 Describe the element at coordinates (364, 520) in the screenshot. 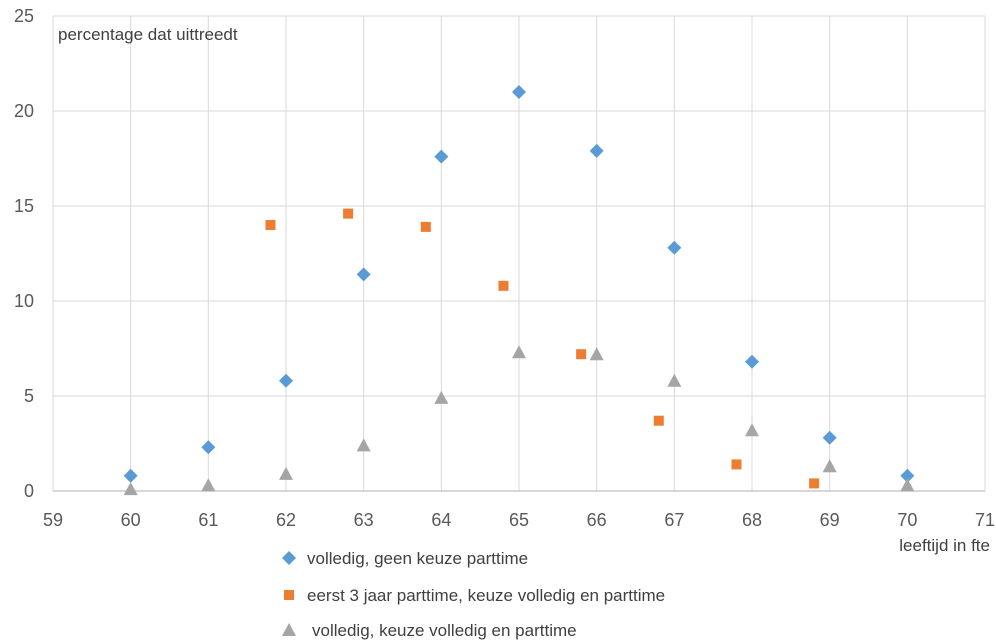

I see `x-tick-label: 63` at that location.